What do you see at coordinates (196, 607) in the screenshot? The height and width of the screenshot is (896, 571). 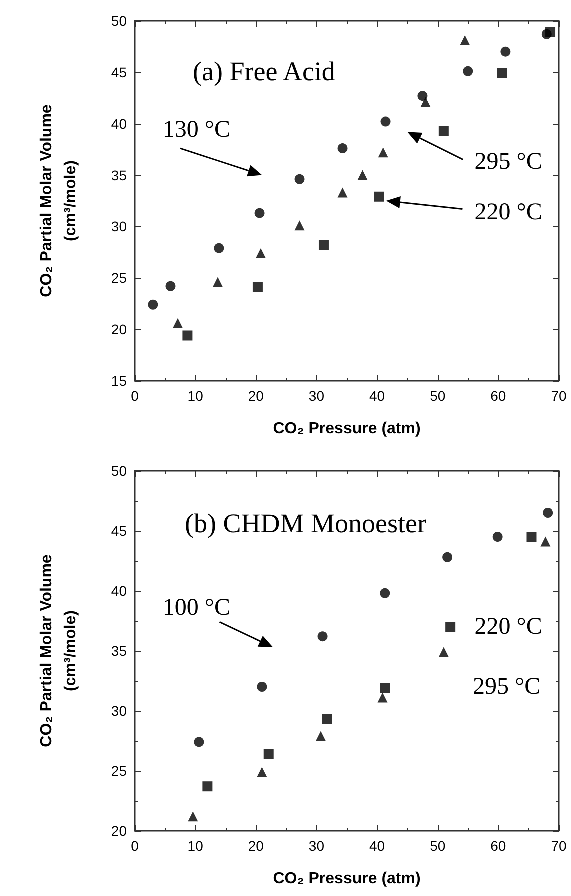 I see `annotation: 100 °C` at bounding box center [196, 607].